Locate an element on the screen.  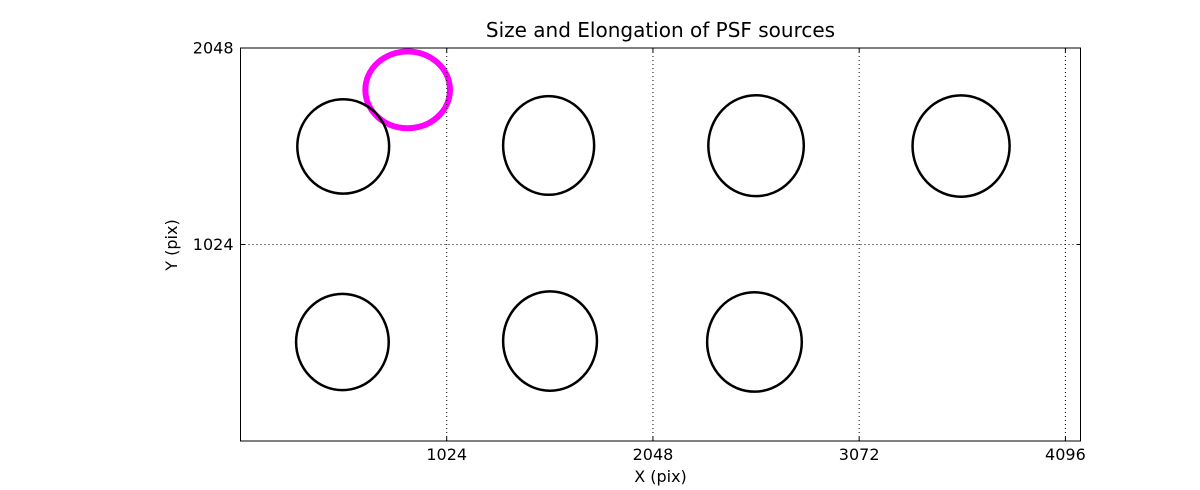
x-tick-label-2048: 2048 is located at coordinates (653, 454).